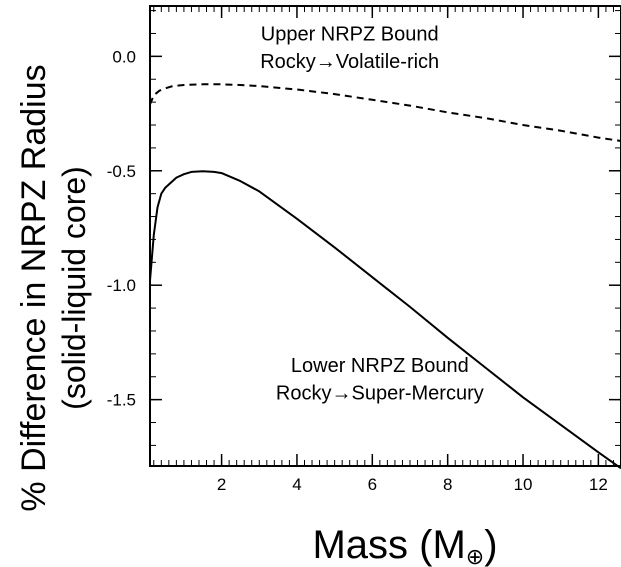 Image resolution: width=621 pixels, height=567 pixels. Describe the element at coordinates (385, 112) in the screenshot. I see `upper-bound-dashed-line` at that location.